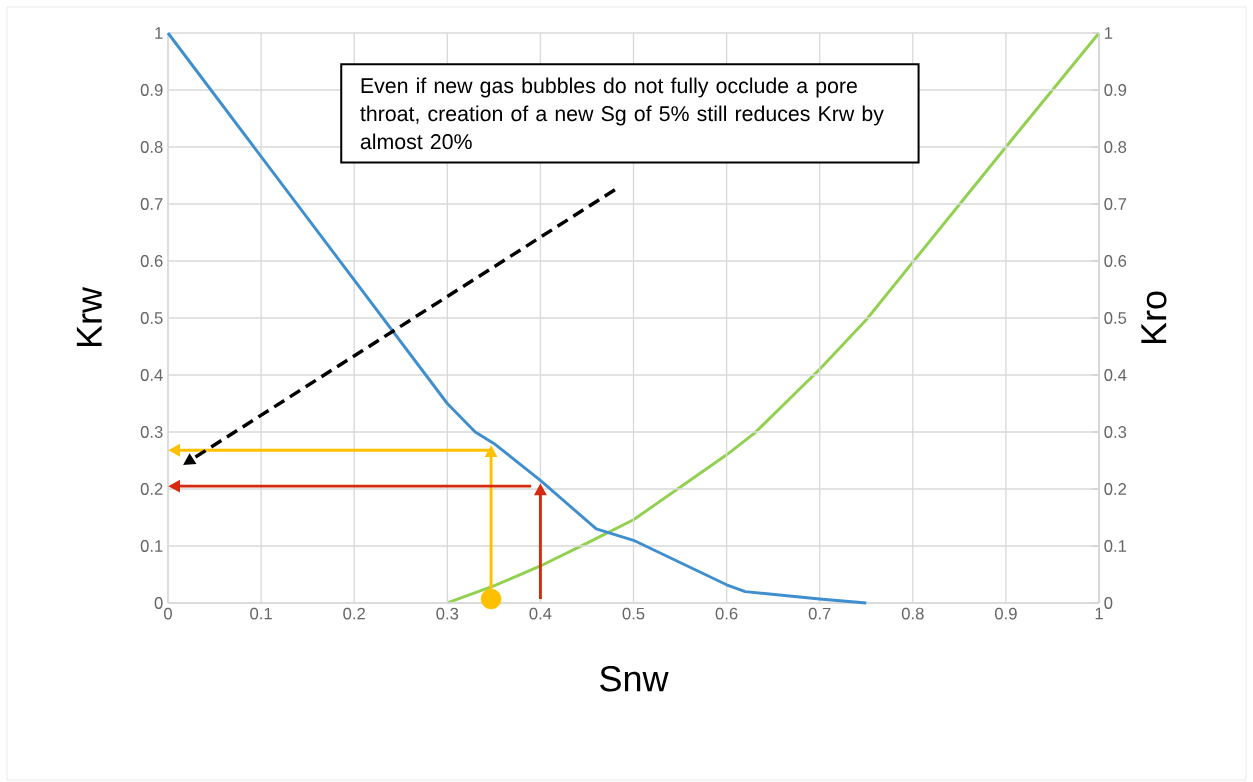  I want to click on x-tick-label: 0.6, so click(726, 613).